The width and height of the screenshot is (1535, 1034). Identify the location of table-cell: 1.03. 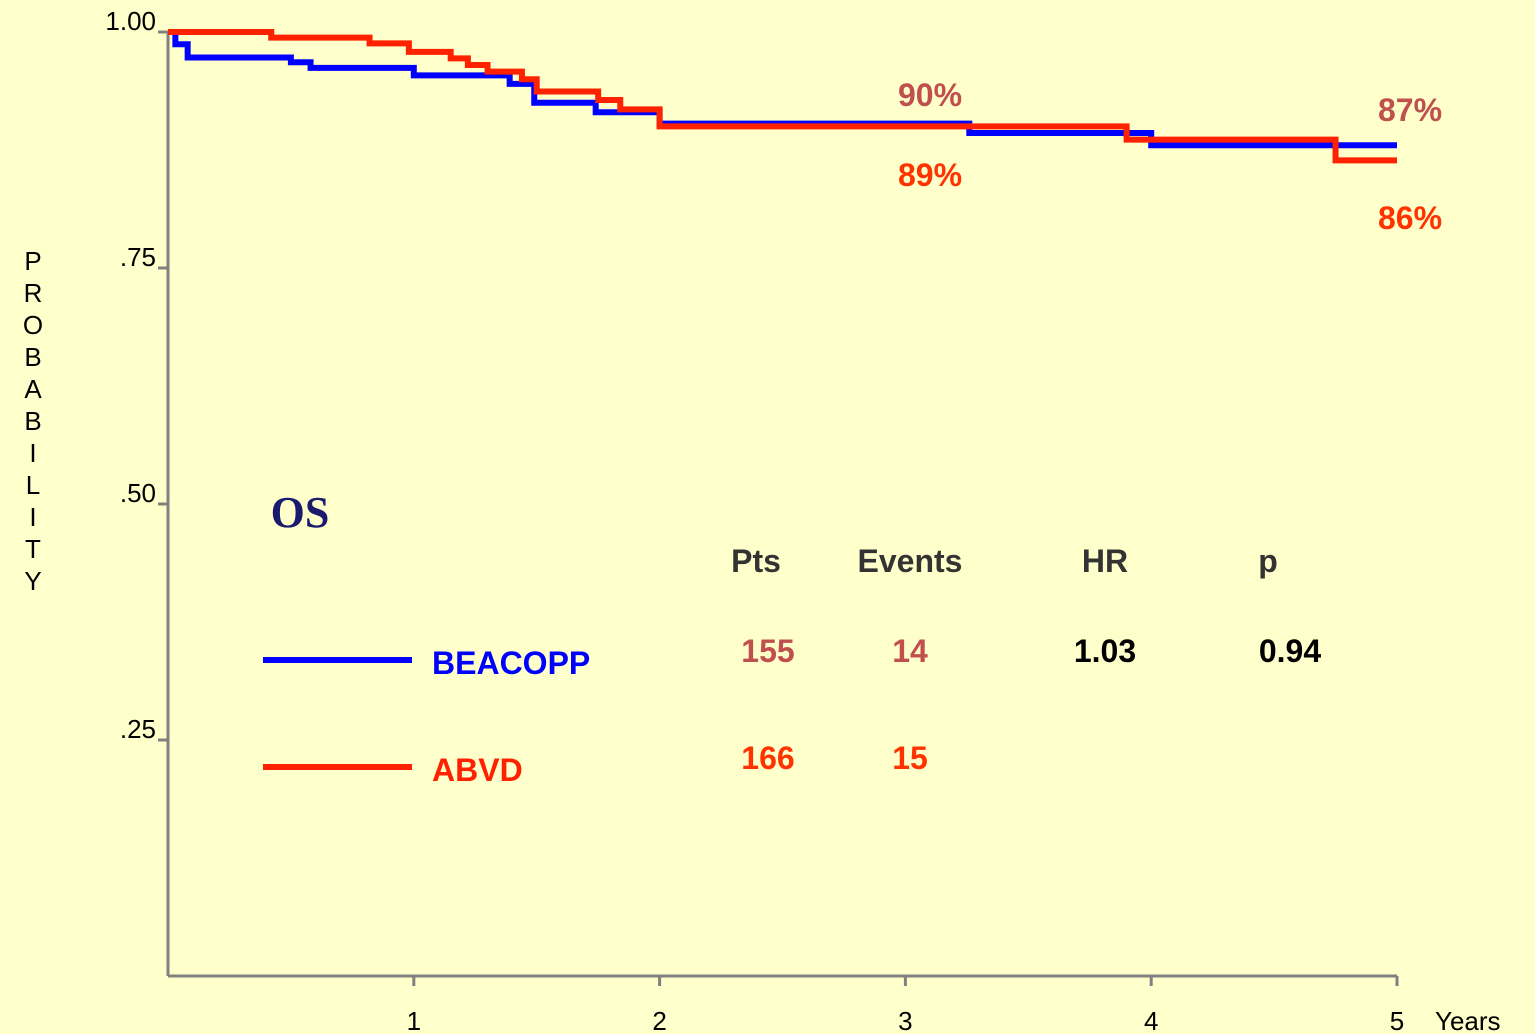
(1105, 651).